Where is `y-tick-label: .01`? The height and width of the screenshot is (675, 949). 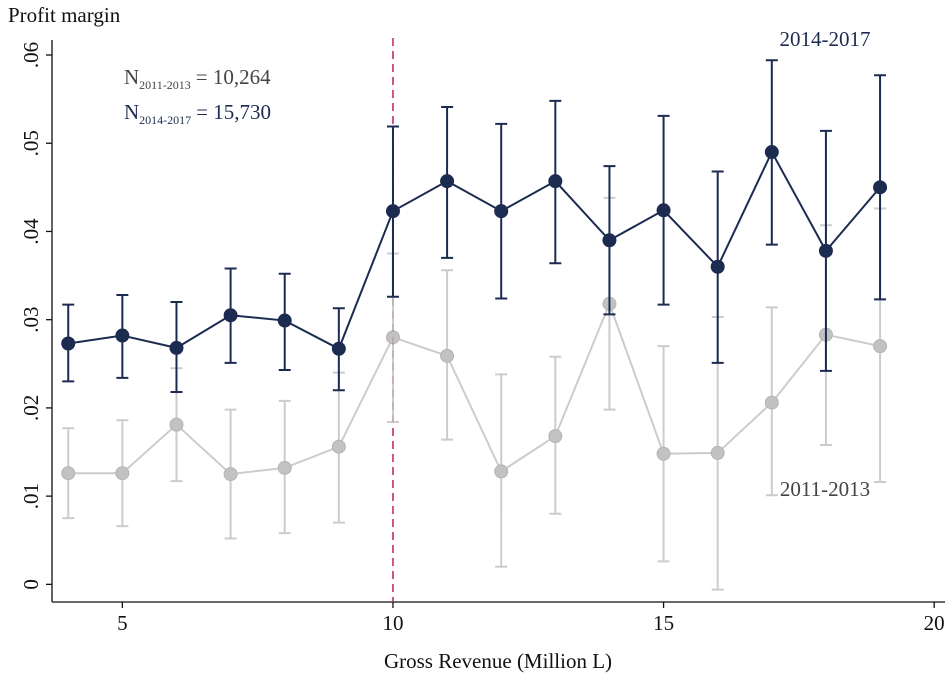
y-tick-label: .01 is located at coordinates (31, 496).